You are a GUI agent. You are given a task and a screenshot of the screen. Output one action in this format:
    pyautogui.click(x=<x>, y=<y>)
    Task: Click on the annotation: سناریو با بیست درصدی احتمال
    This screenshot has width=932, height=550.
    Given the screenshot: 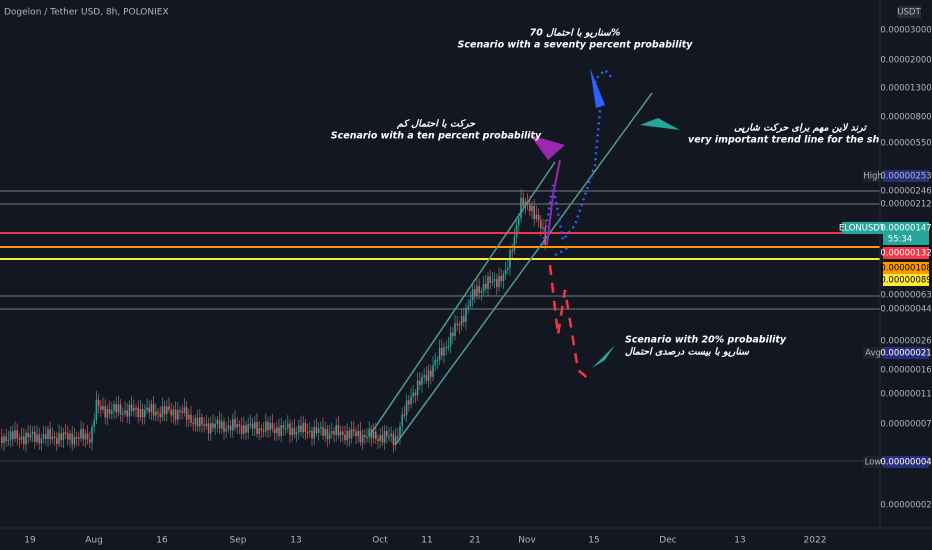 What is the action you would take?
    pyautogui.click(x=687, y=352)
    